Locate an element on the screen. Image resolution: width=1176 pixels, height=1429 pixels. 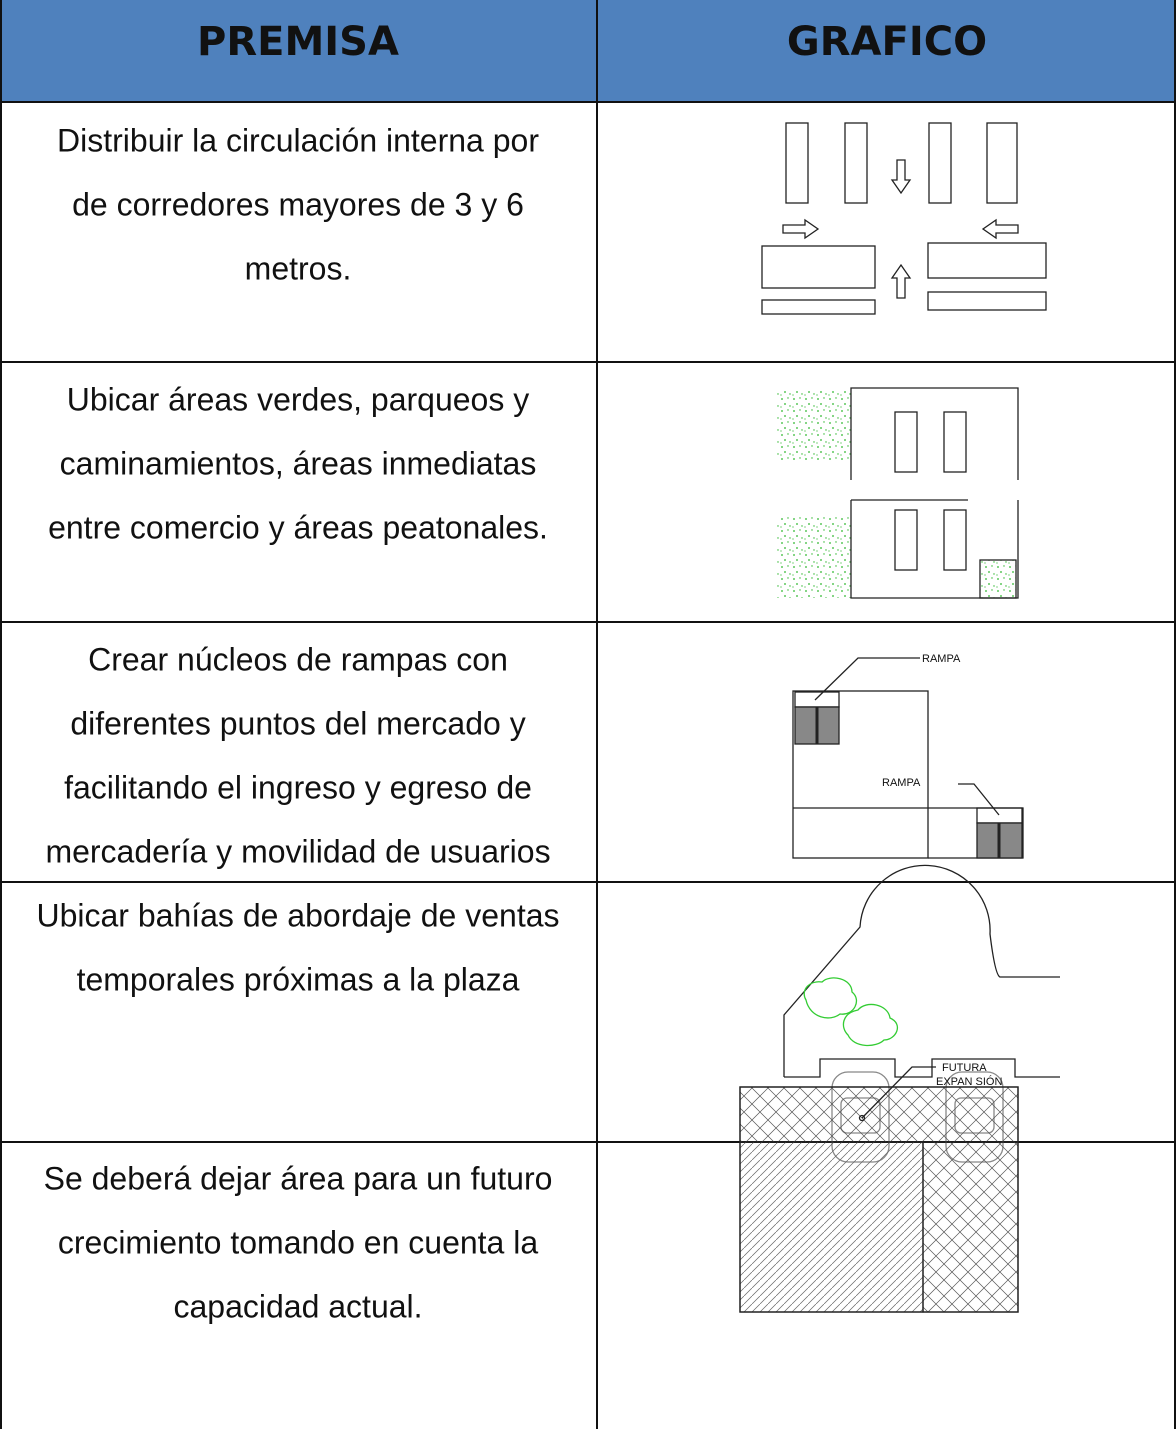
premisa-line: Ubicar áreas verdes, parqueos y is located at coordinates (298, 399).